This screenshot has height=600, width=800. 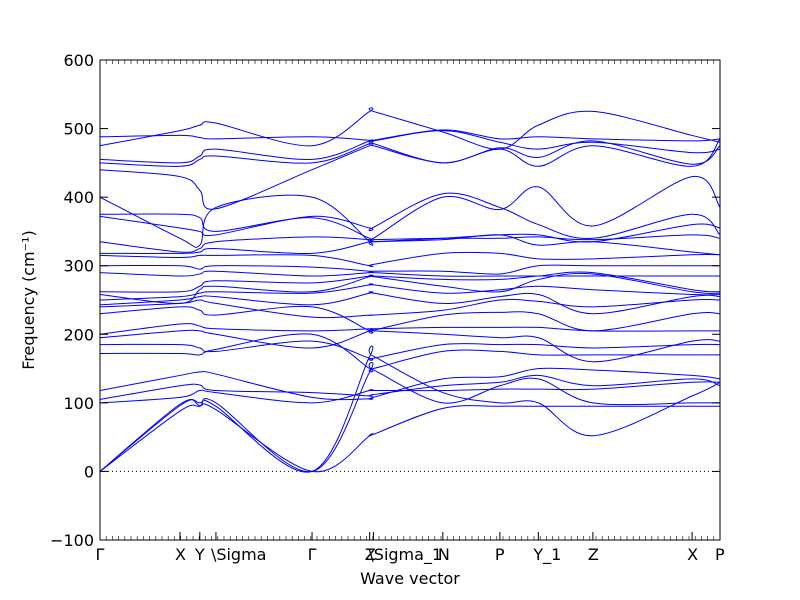 What do you see at coordinates (410, 578) in the screenshot?
I see `x-axis-label: Wave vector` at bounding box center [410, 578].